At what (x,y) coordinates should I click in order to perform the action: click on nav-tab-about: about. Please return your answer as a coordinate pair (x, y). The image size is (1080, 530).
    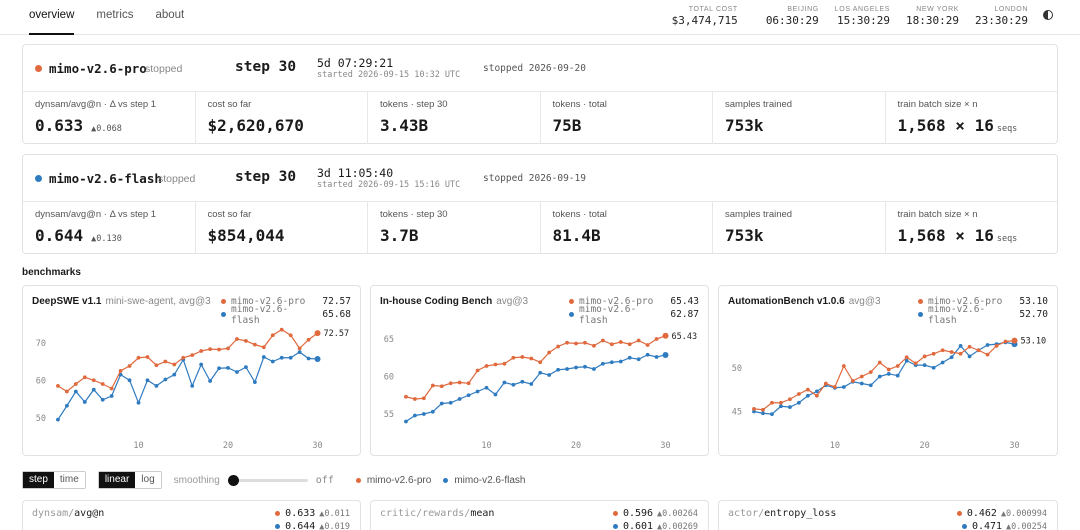
    Looking at the image, I should click on (170, 15).